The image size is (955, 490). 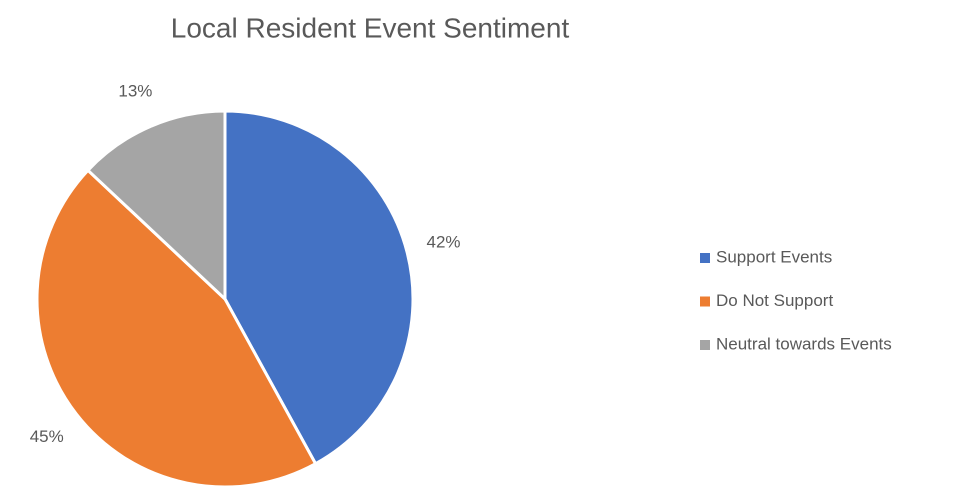 What do you see at coordinates (774, 300) in the screenshot?
I see `legend-label: Do Not Support` at bounding box center [774, 300].